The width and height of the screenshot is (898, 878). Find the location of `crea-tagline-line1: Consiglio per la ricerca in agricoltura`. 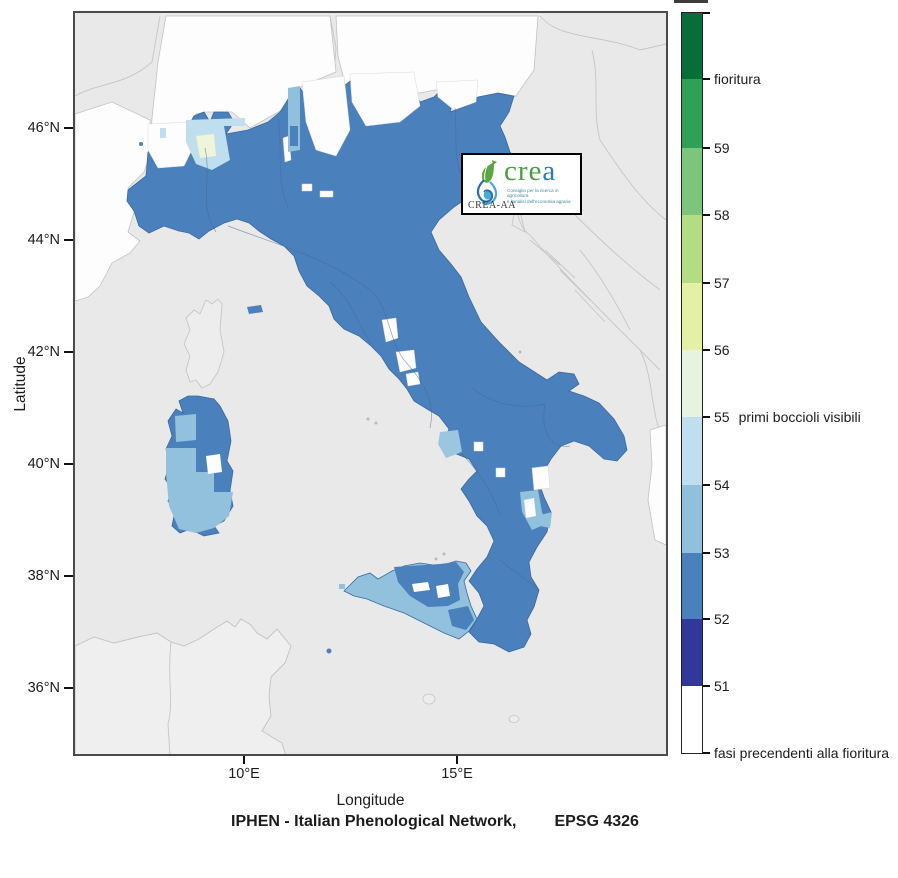

crea-tagline-line1: Consiglio per la ricerca in agricoltura is located at coordinates (533, 193).